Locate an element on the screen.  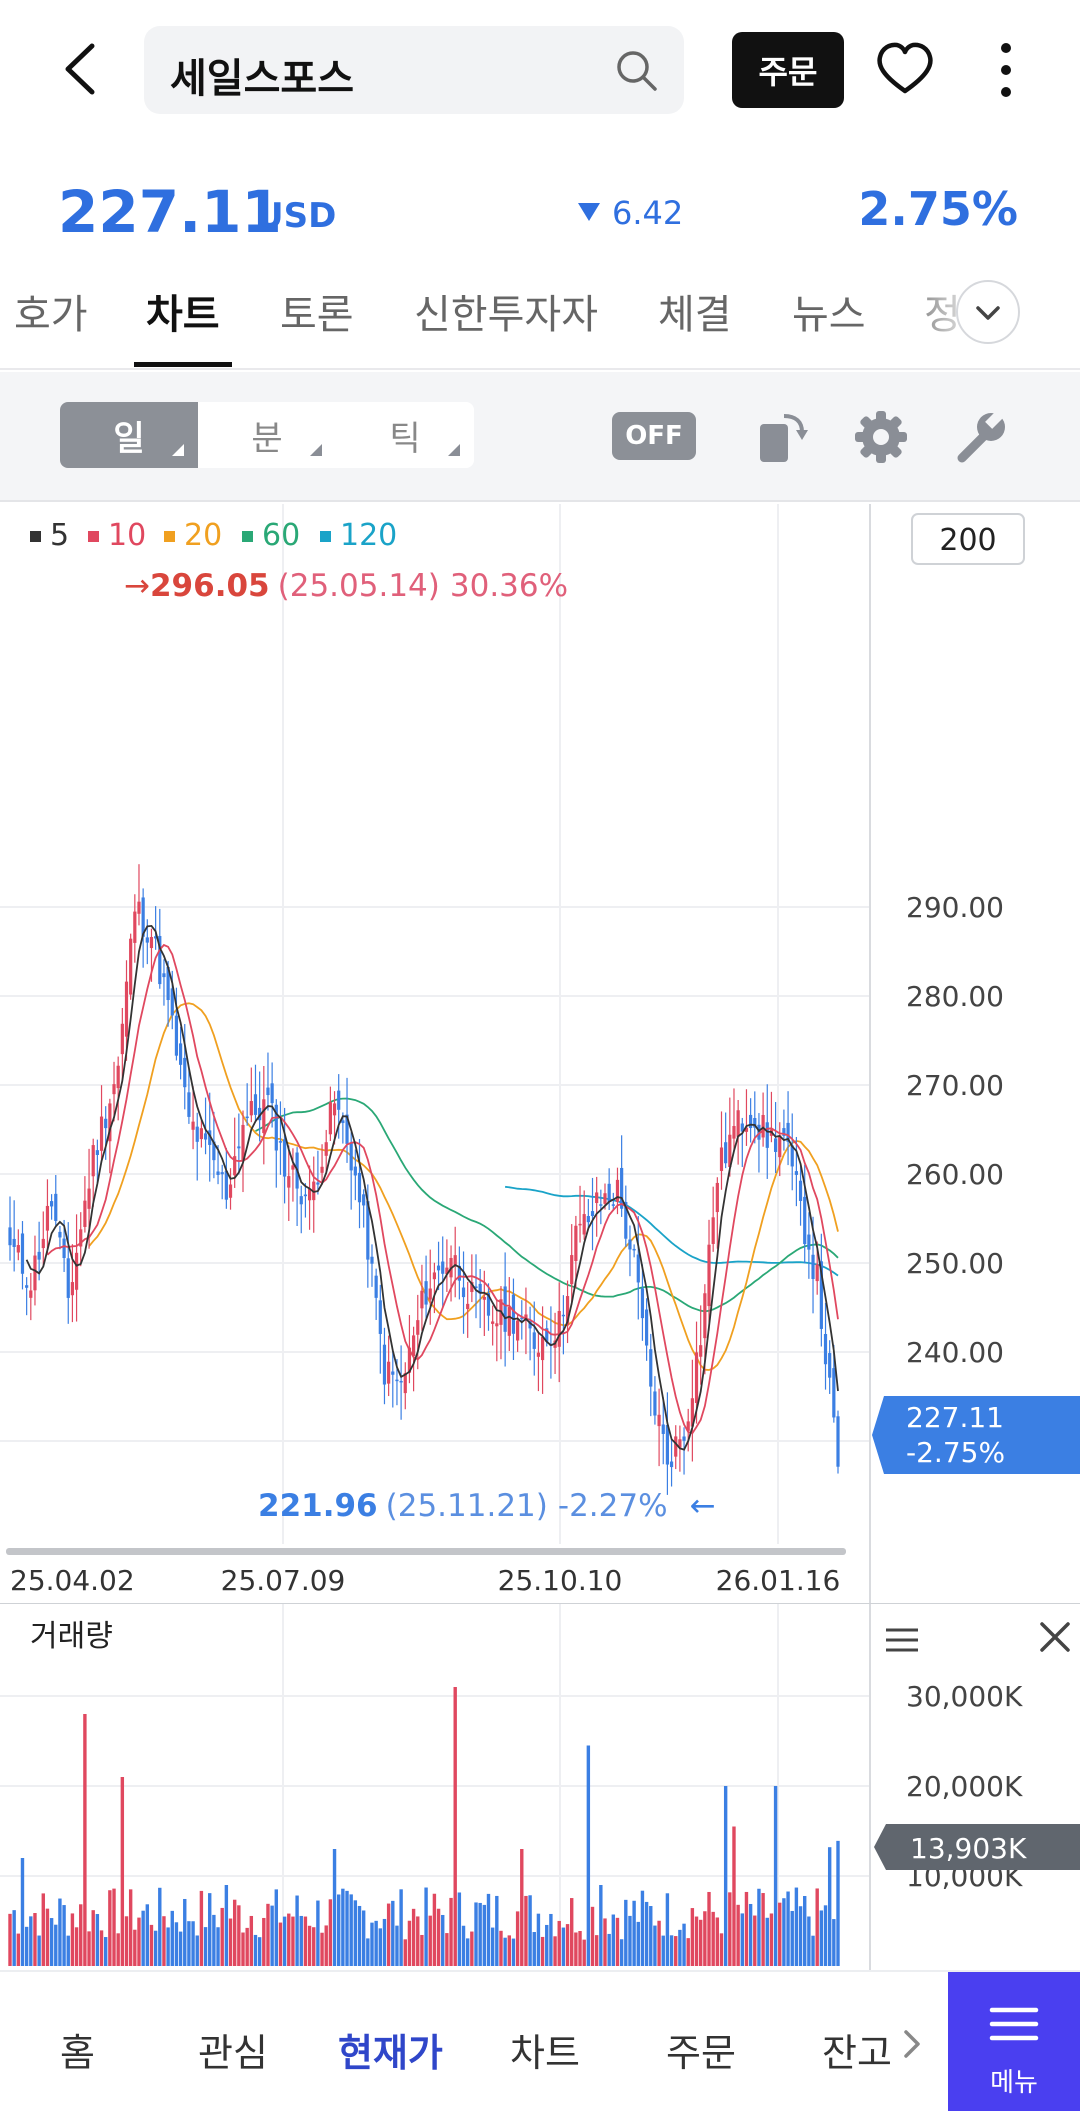
gear-icon is located at coordinates (881, 437).